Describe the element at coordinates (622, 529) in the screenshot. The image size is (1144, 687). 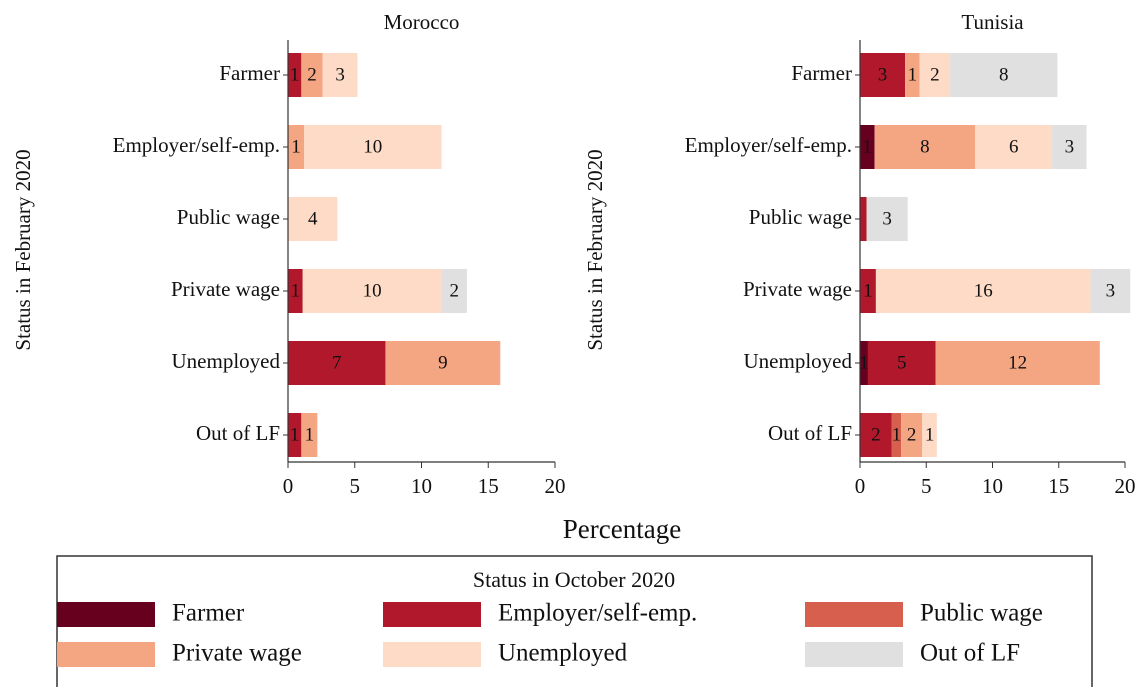
I see `x-axis-label: Percentage` at that location.